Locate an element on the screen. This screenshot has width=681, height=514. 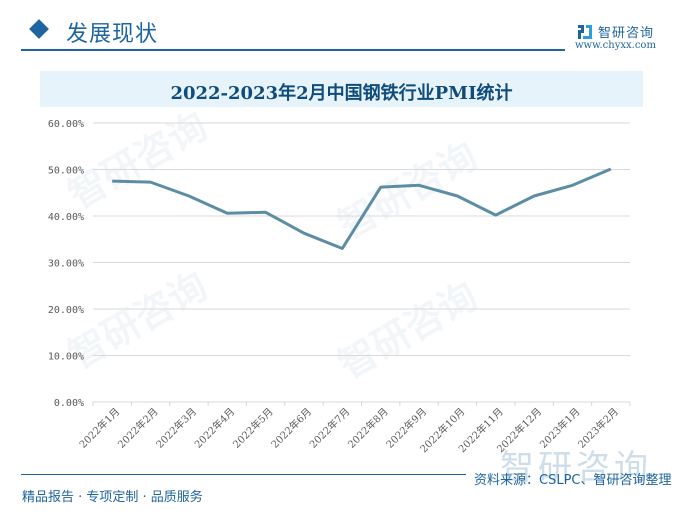
x-tick-label: 2022年7月 is located at coordinates (330, 428).